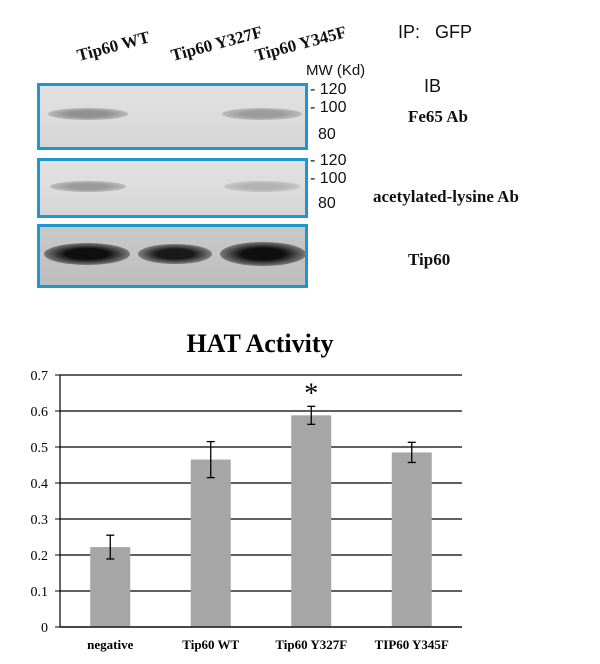  I want to click on antibody-label-acetyl-lysine: acetylated-lysine Ab, so click(446, 196).